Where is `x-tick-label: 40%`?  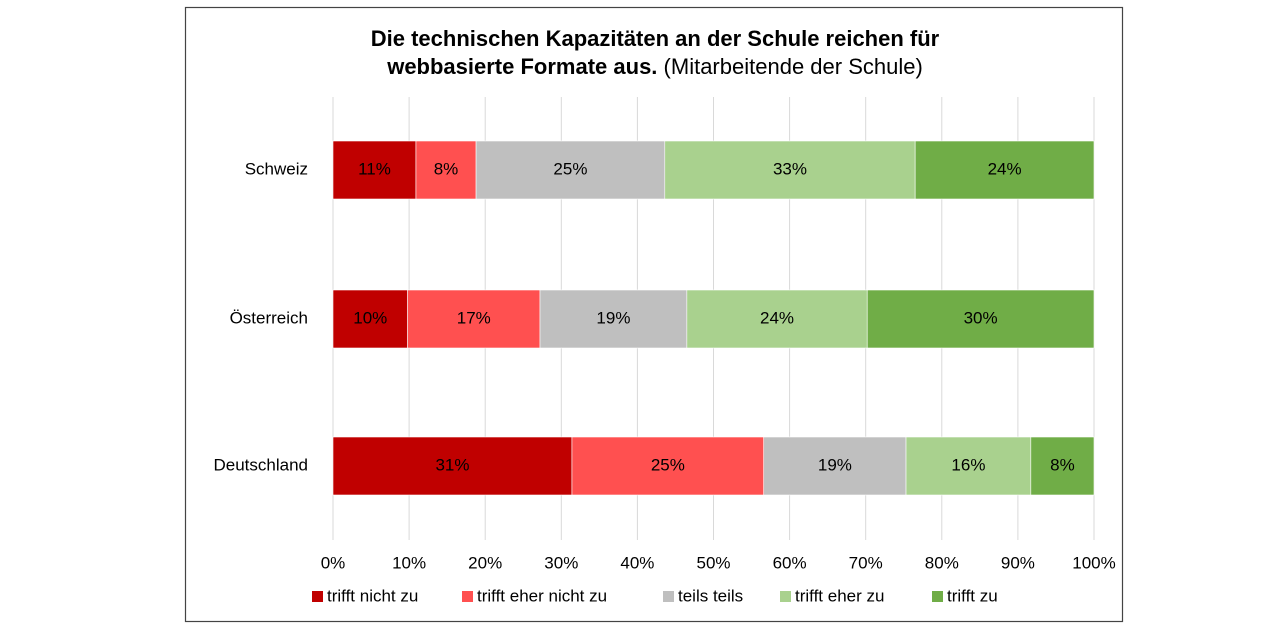
x-tick-label: 40% is located at coordinates (637, 562).